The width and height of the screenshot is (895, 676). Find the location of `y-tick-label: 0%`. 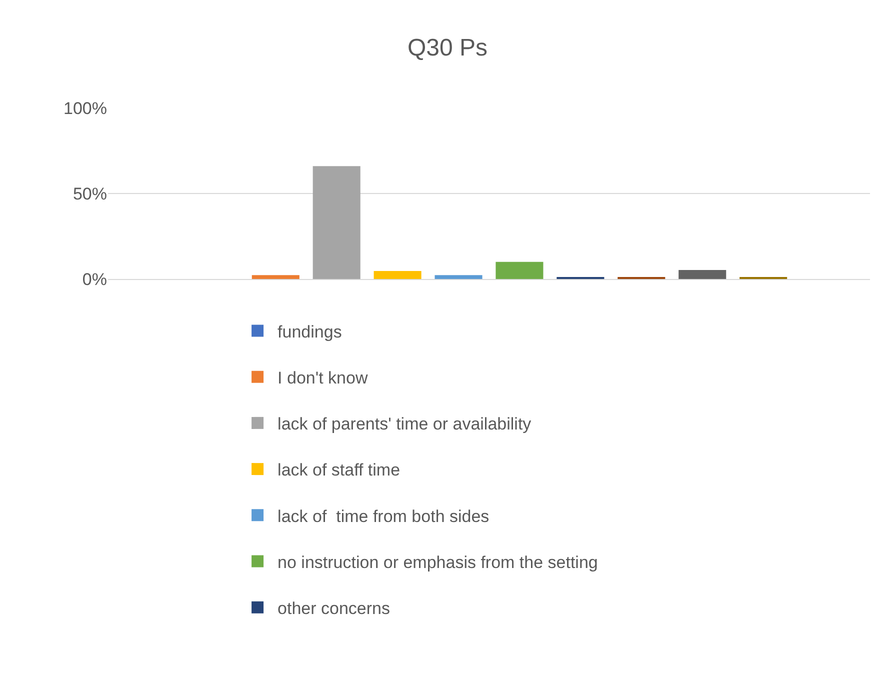

y-tick-label: 0% is located at coordinates (94, 279).